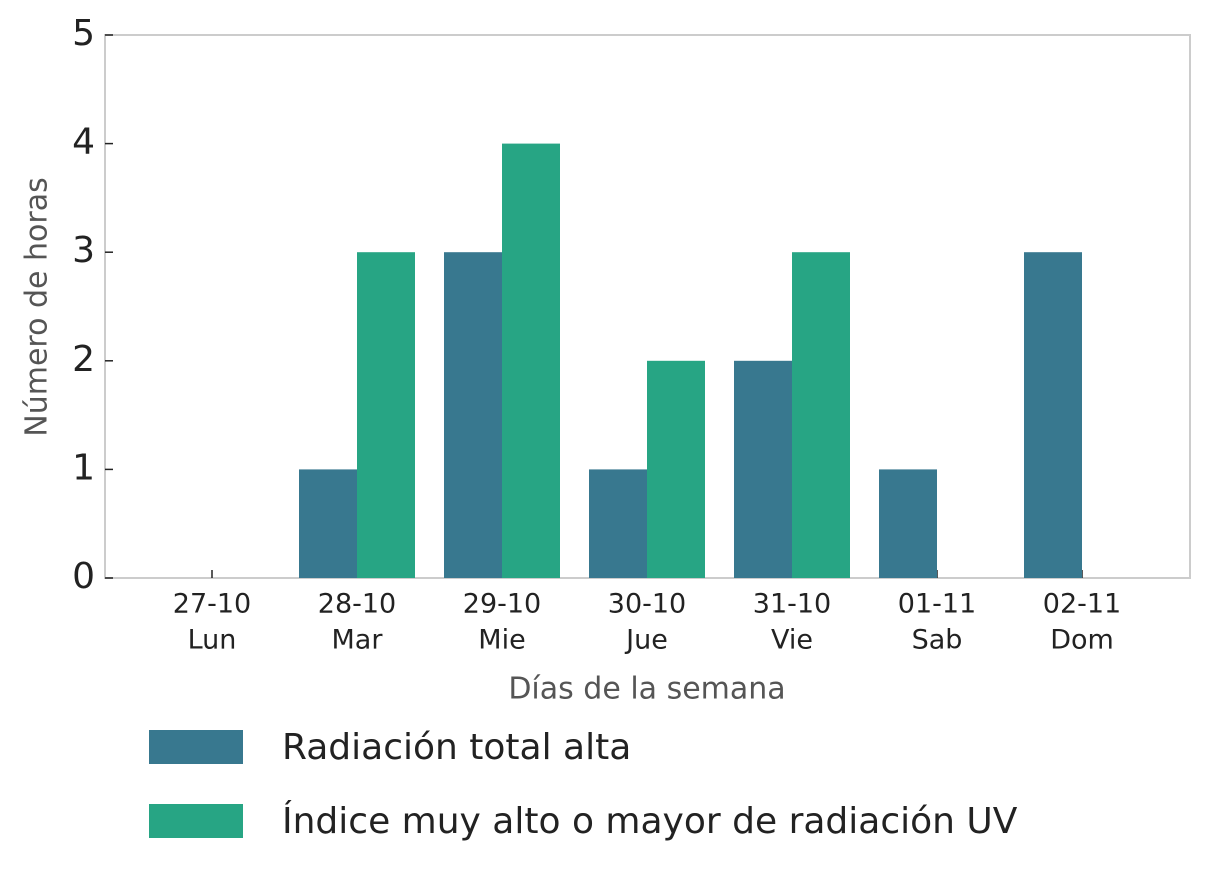 The image size is (1209, 886). I want to click on legend-label: Índice muy alto o mayor de radiación UV, so click(650, 821).